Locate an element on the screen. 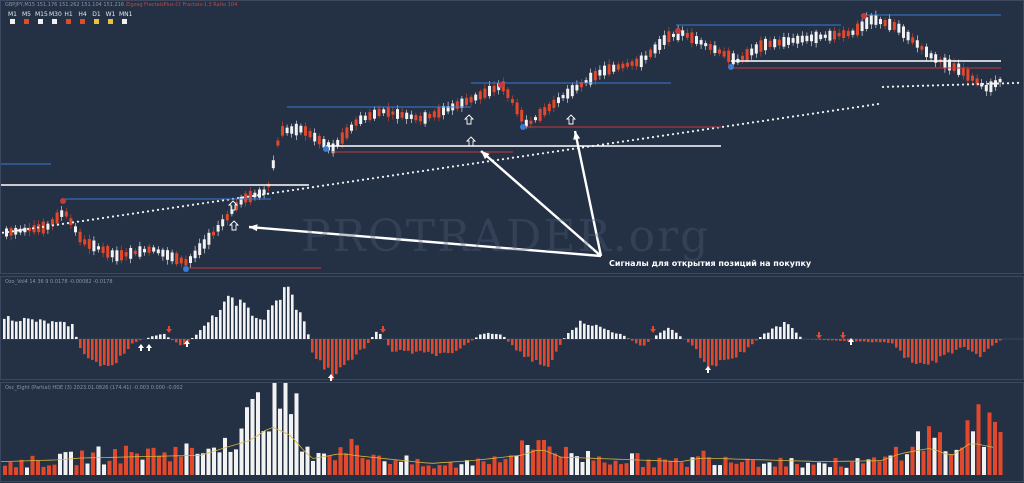 This screenshot has width=1024, height=483. timeframe-d1: D1 is located at coordinates (96, 14).